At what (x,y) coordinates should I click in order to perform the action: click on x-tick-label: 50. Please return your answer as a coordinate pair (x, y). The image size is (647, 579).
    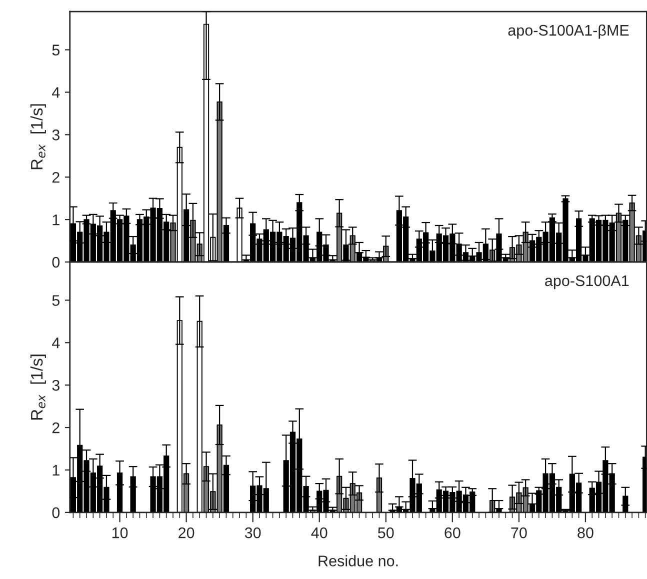
    Looking at the image, I should click on (386, 532).